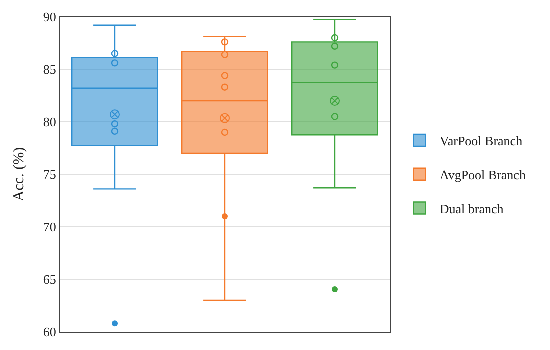 This screenshot has width=550, height=350. I want to click on y-tick-label: 90, so click(49, 17).